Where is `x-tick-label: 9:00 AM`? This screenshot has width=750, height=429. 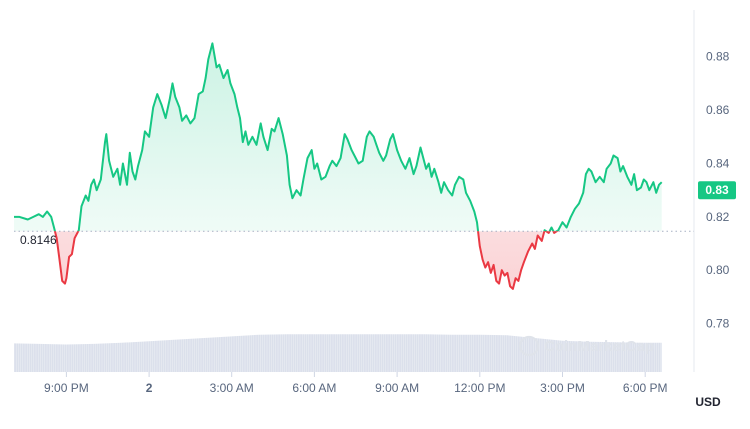 x-tick-label: 9:00 AM is located at coordinates (397, 388).